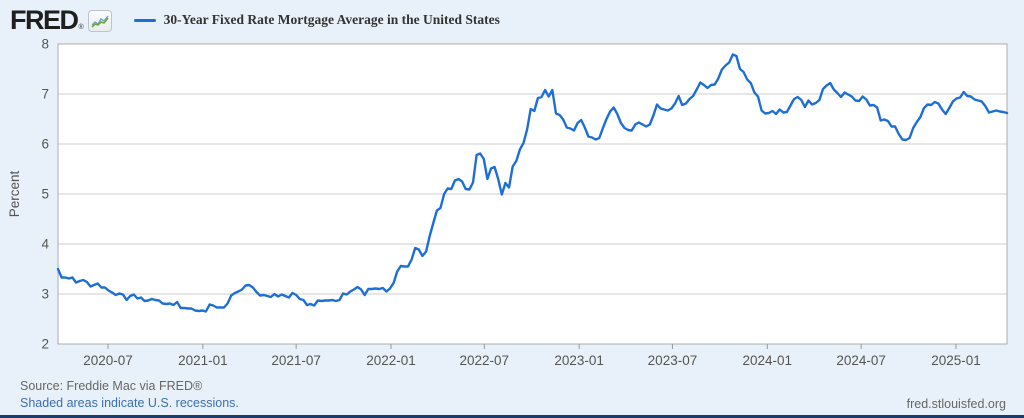  I want to click on legend-line-swatch, so click(144, 20).